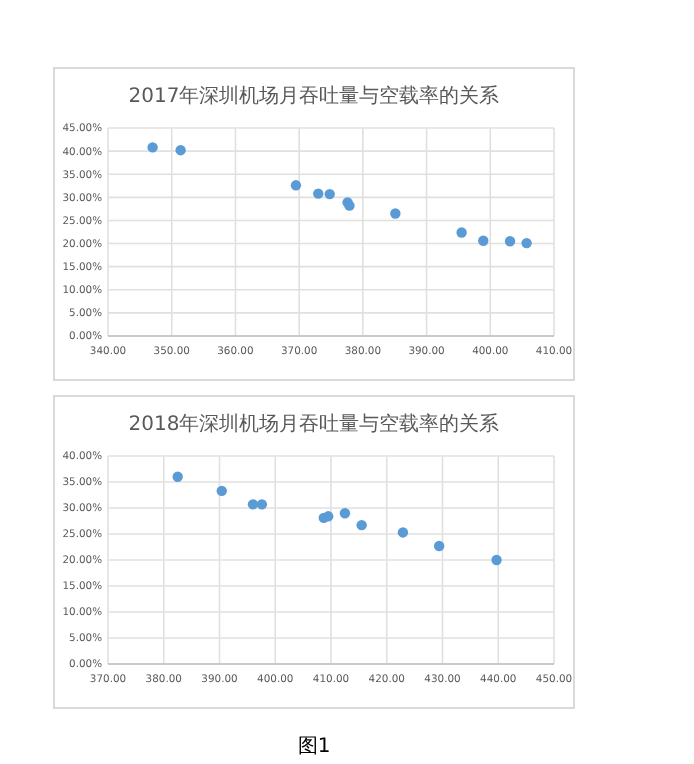  Describe the element at coordinates (314, 424) in the screenshot. I see `chart-title: 2018年深圳机场月吞吐量与空载率的关系` at that location.